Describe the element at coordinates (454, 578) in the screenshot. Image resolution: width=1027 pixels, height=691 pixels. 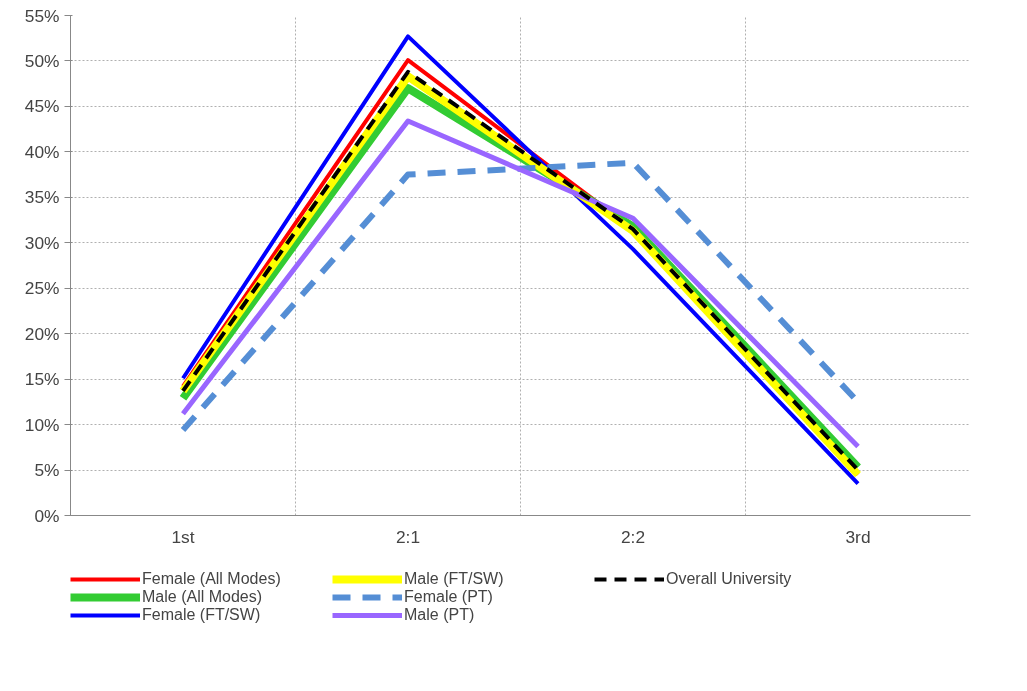
I see `legend-label: Male (FT/SW)` at that location.